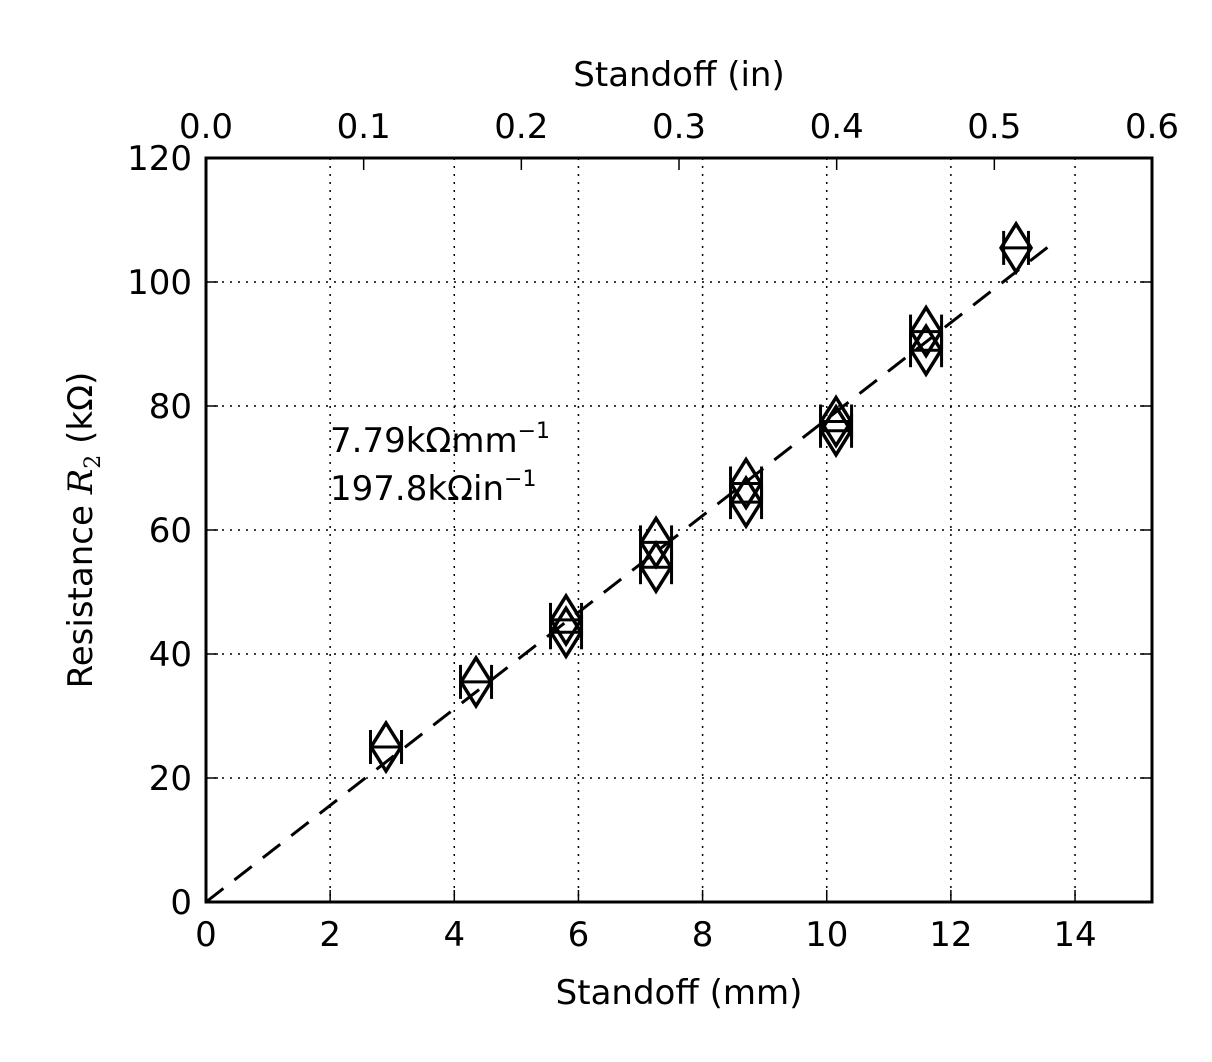 Image resolution: width=1212 pixels, height=1062 pixels. I want to click on annotation-slope-mm: 7.79kΩmm−1, so click(440, 440).